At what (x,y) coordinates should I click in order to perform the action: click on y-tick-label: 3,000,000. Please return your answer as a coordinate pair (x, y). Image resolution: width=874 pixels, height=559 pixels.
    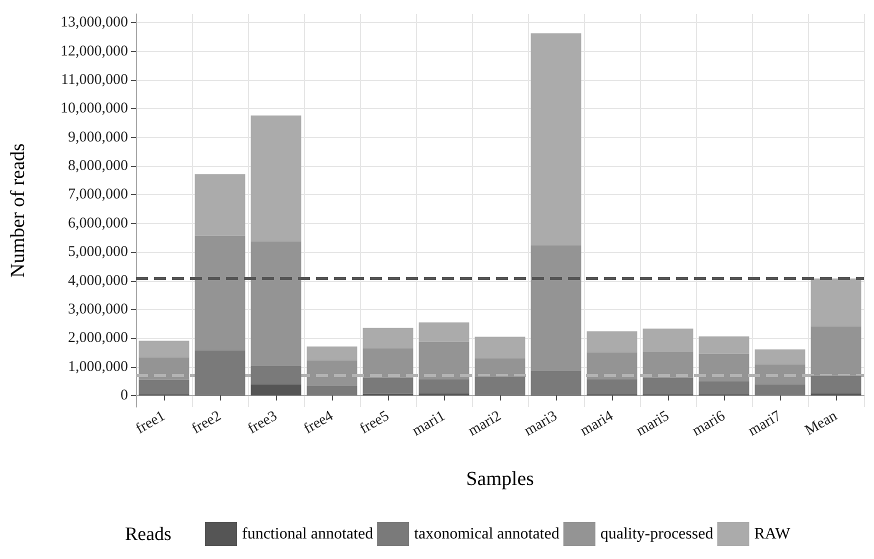
    Looking at the image, I should click on (98, 309).